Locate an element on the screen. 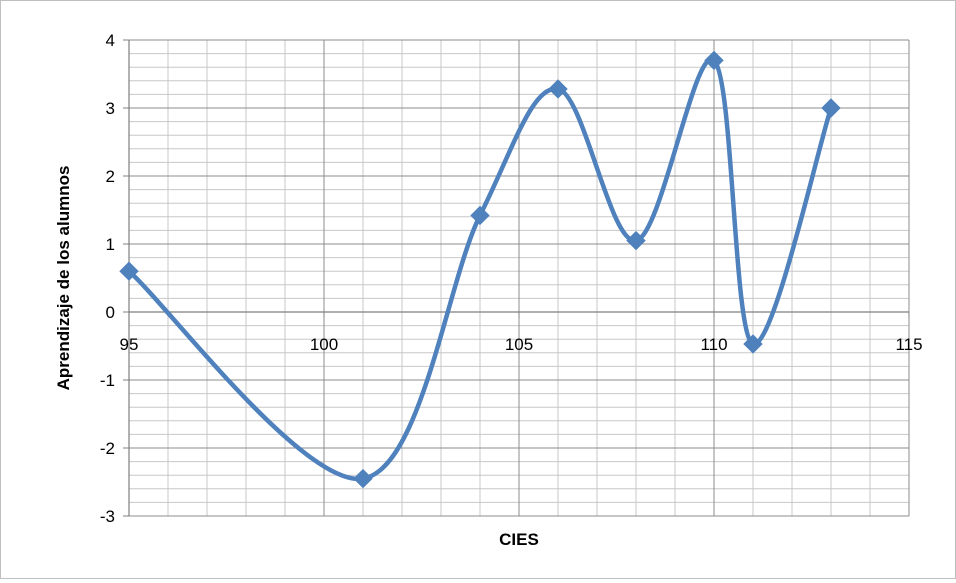 The image size is (956, 583). y-tick-label: -2 is located at coordinates (107, 448).